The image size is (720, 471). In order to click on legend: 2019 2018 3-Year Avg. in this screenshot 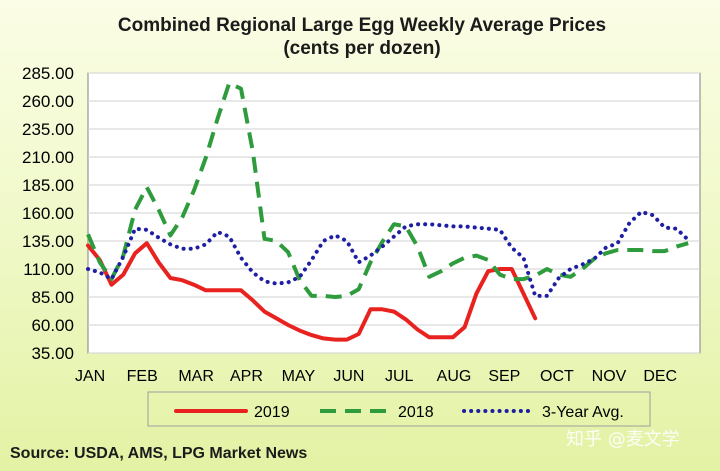, I will do `click(399, 412)`.